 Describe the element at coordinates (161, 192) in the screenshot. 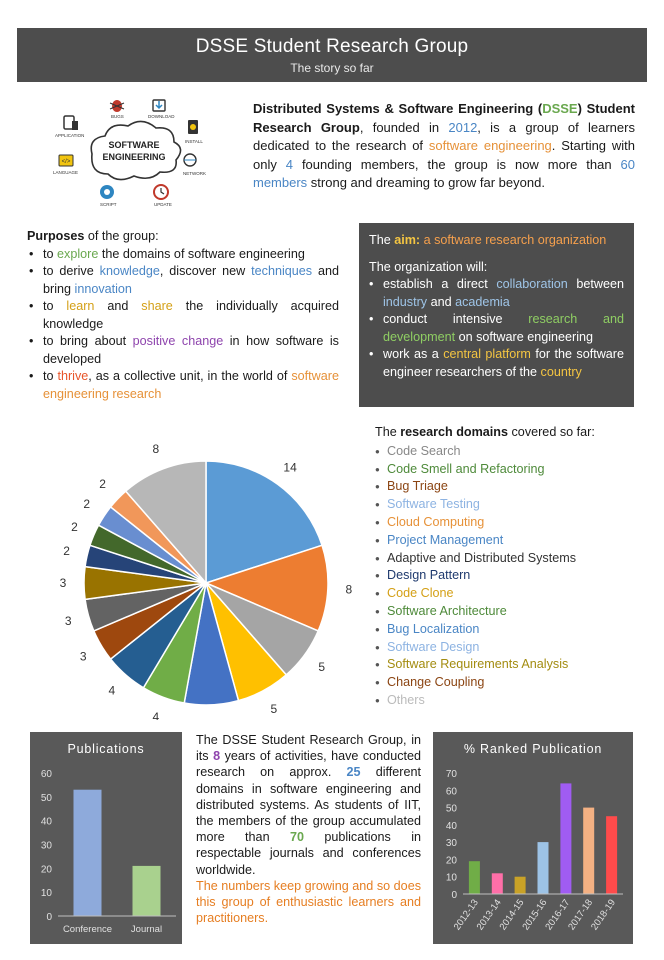

I see `update-icon` at that location.